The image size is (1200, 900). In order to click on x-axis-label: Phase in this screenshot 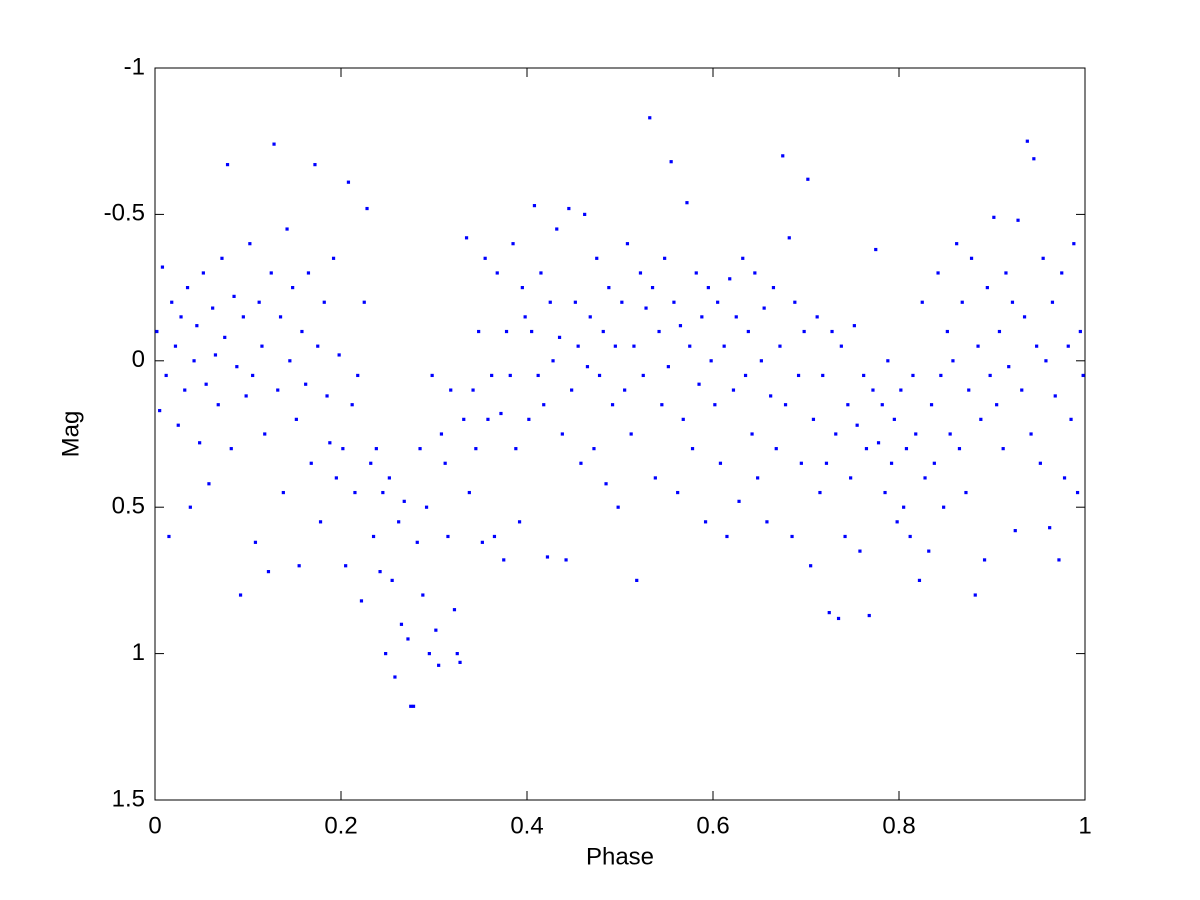, I will do `click(620, 856)`.